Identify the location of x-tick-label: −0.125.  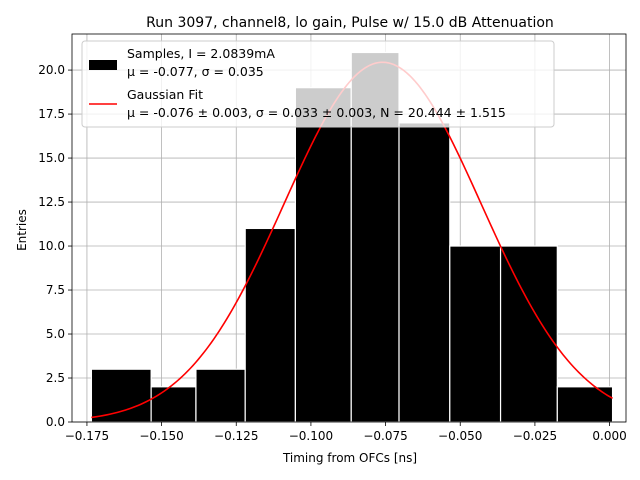
(236, 436).